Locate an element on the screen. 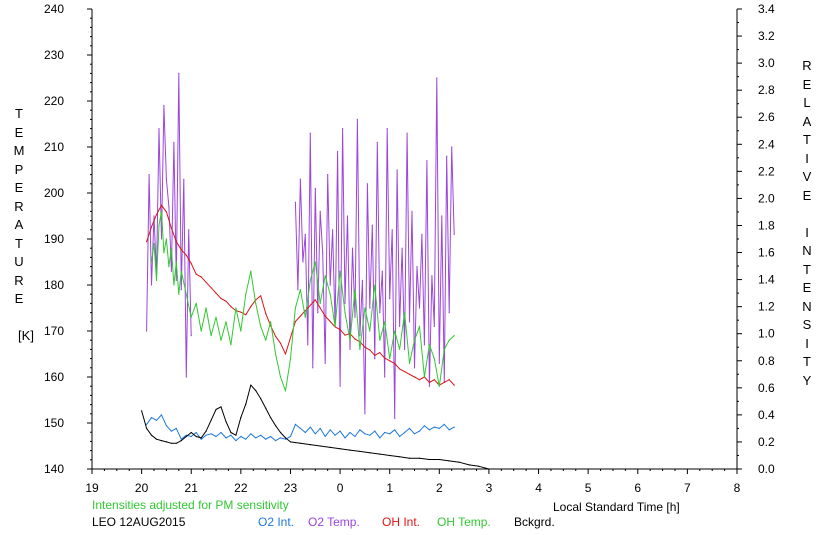 The height and width of the screenshot is (535, 828). adjustment-note: Intensities adjusted for PM sensitivity is located at coordinates (190, 505).